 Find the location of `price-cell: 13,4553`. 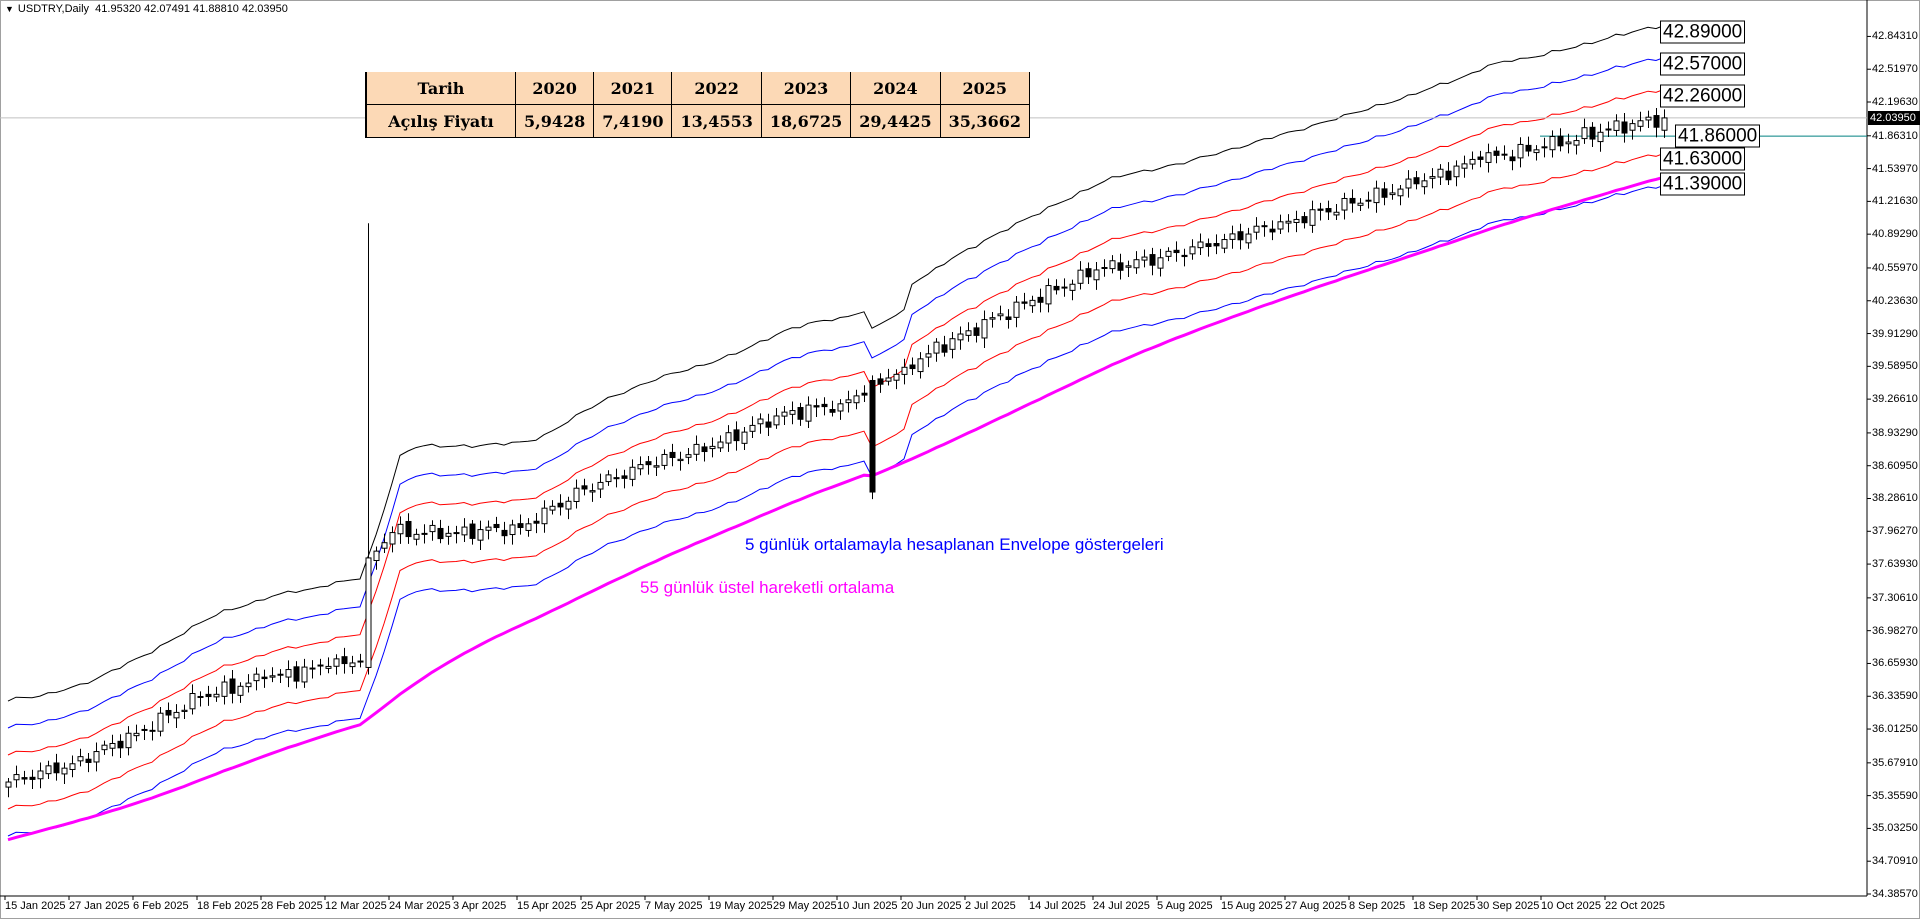

price-cell: 13,4553 is located at coordinates (716, 121).